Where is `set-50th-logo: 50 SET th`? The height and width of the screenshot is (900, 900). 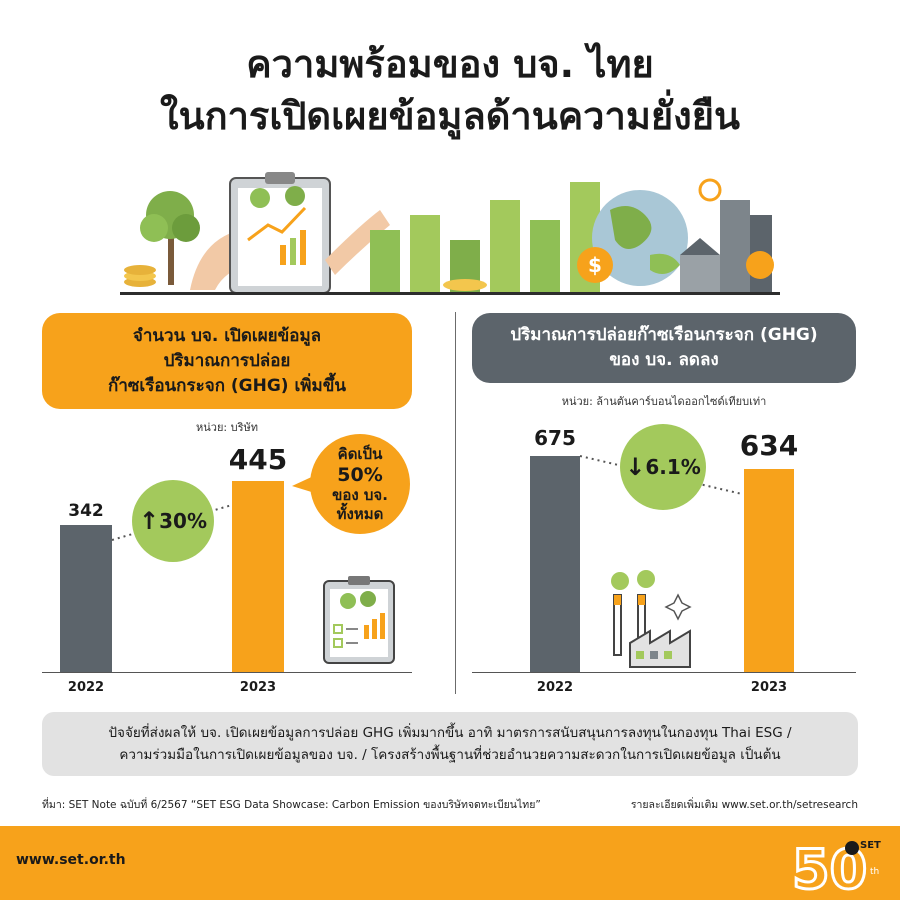
set-50th-logo: 50 SET th is located at coordinates (836, 866).